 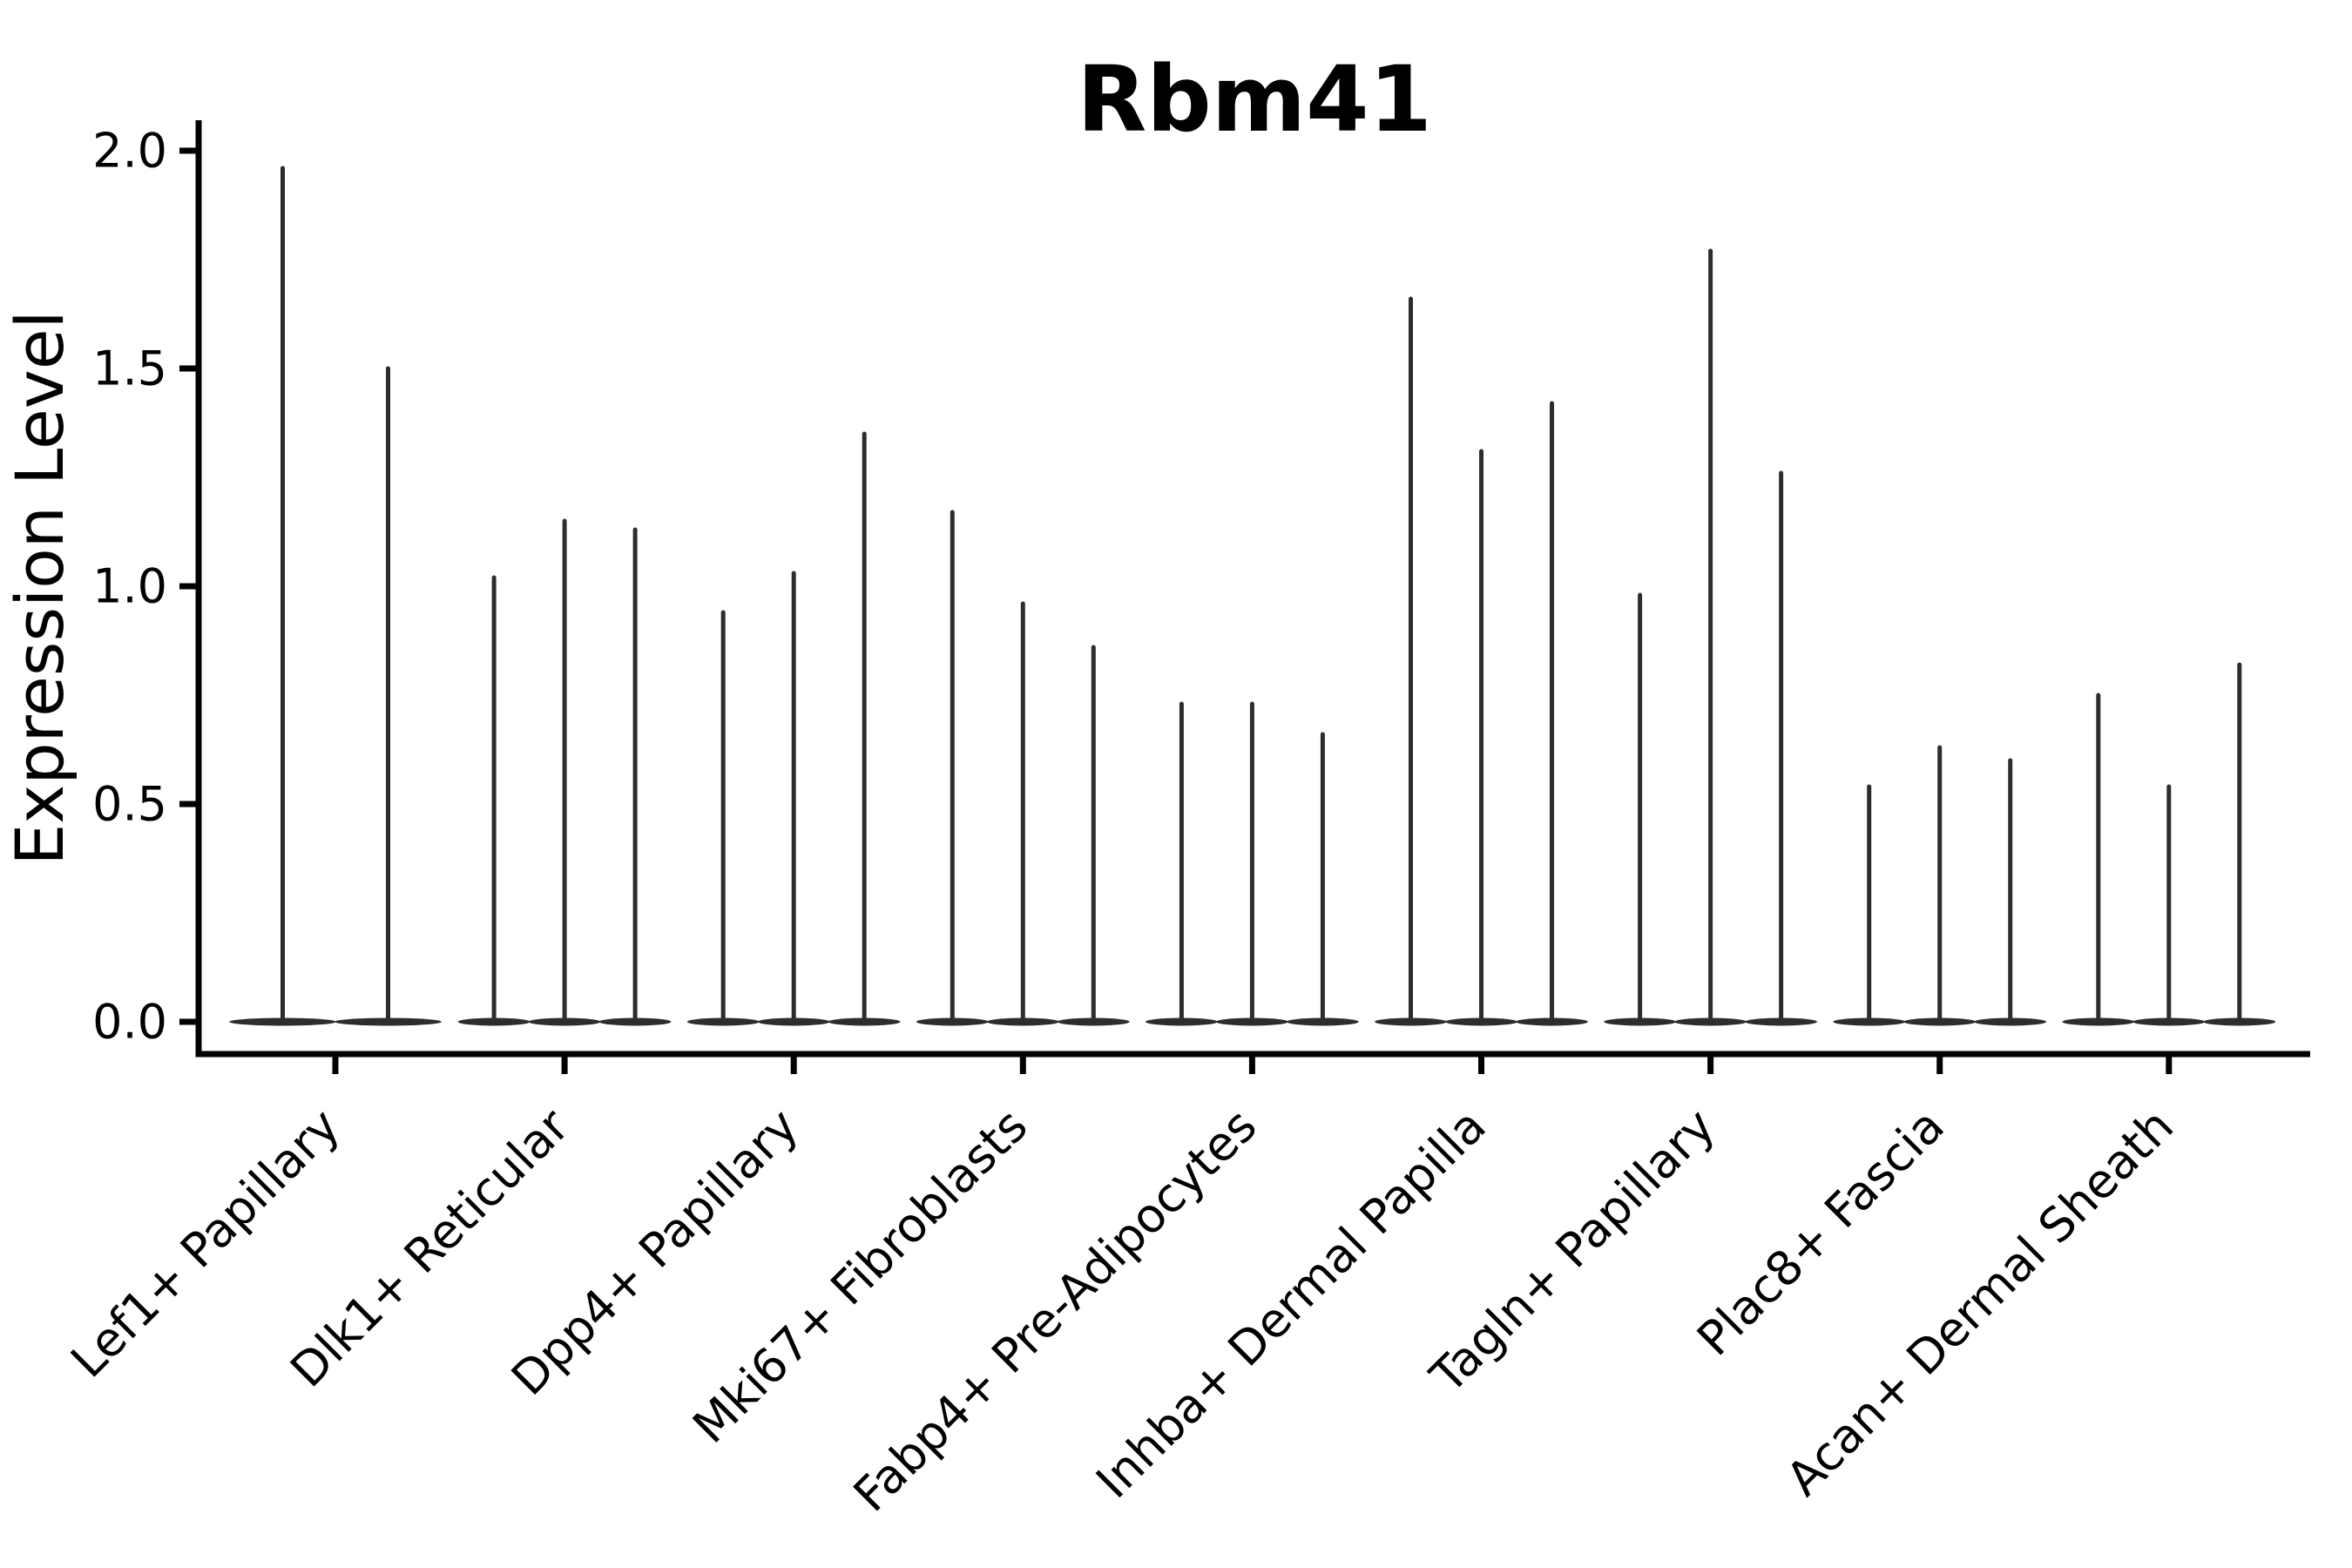 I want to click on chart-title: Rbm41, so click(x=1254, y=99).